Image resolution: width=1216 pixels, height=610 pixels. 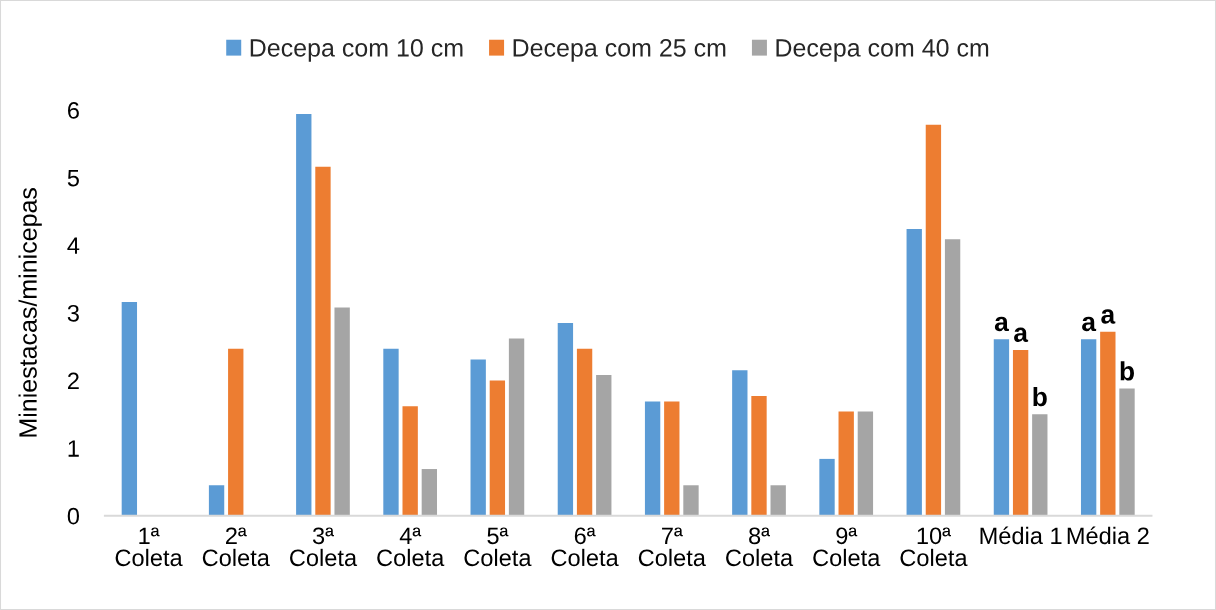 I want to click on x-tick-label: 7ª Coleta, so click(x=672, y=547).